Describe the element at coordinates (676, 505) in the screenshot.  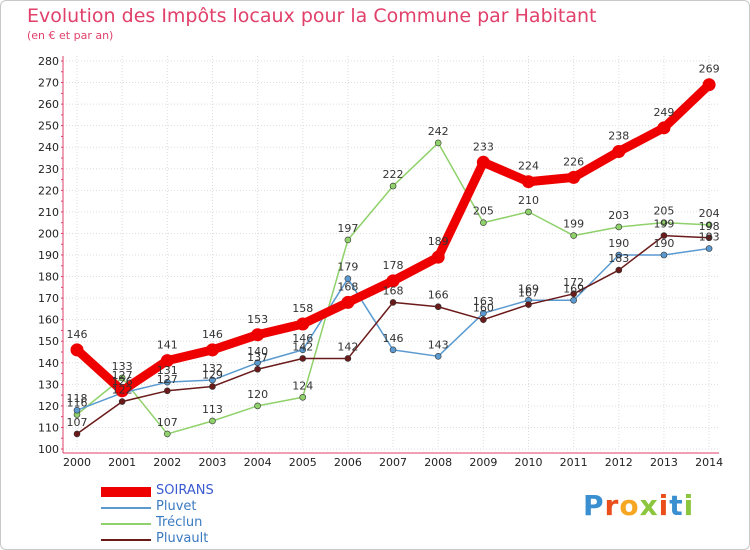
I see `logo-letter: t` at that location.